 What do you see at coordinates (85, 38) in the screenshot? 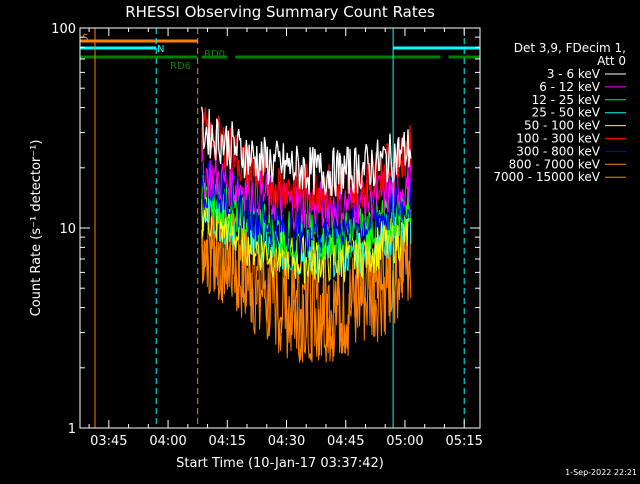
I see `flag-label-s: S` at bounding box center [85, 38].